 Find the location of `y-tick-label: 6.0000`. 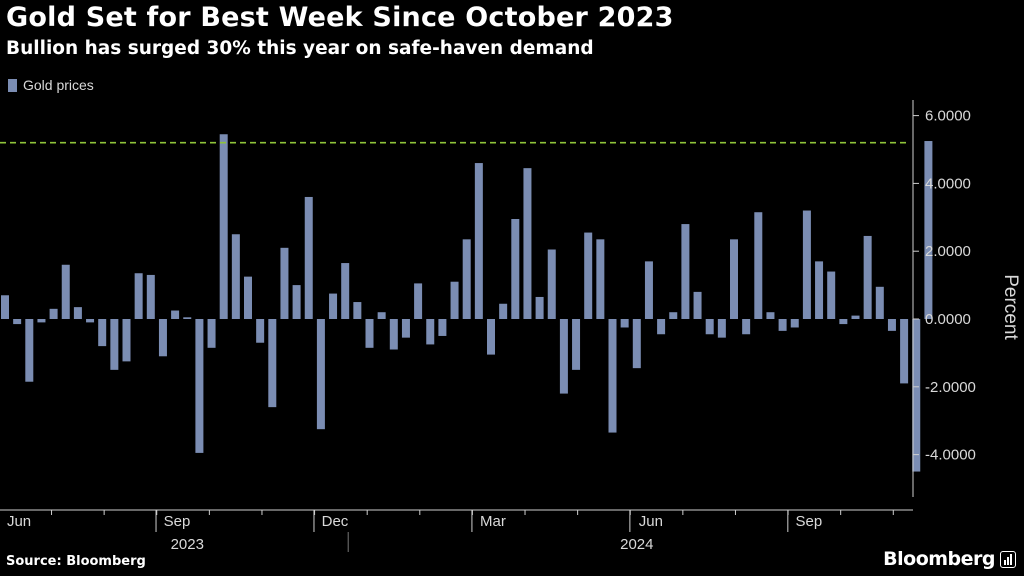

y-tick-label: 6.0000 is located at coordinates (948, 116).